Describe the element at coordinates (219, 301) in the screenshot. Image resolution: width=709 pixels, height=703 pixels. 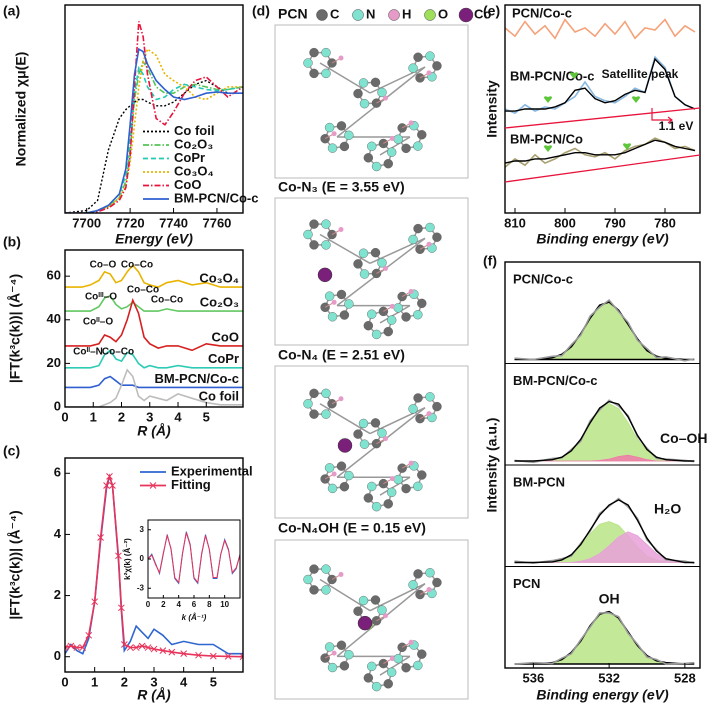
I see `series-label: Co₂O₃` at that location.